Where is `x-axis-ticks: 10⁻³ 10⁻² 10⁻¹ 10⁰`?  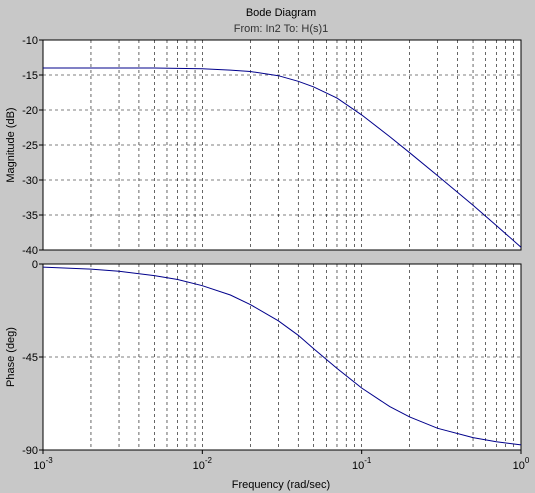 x-axis-ticks: 10⁻³ 10⁻² 10⁻¹ 10⁰ is located at coordinates (281, 461).